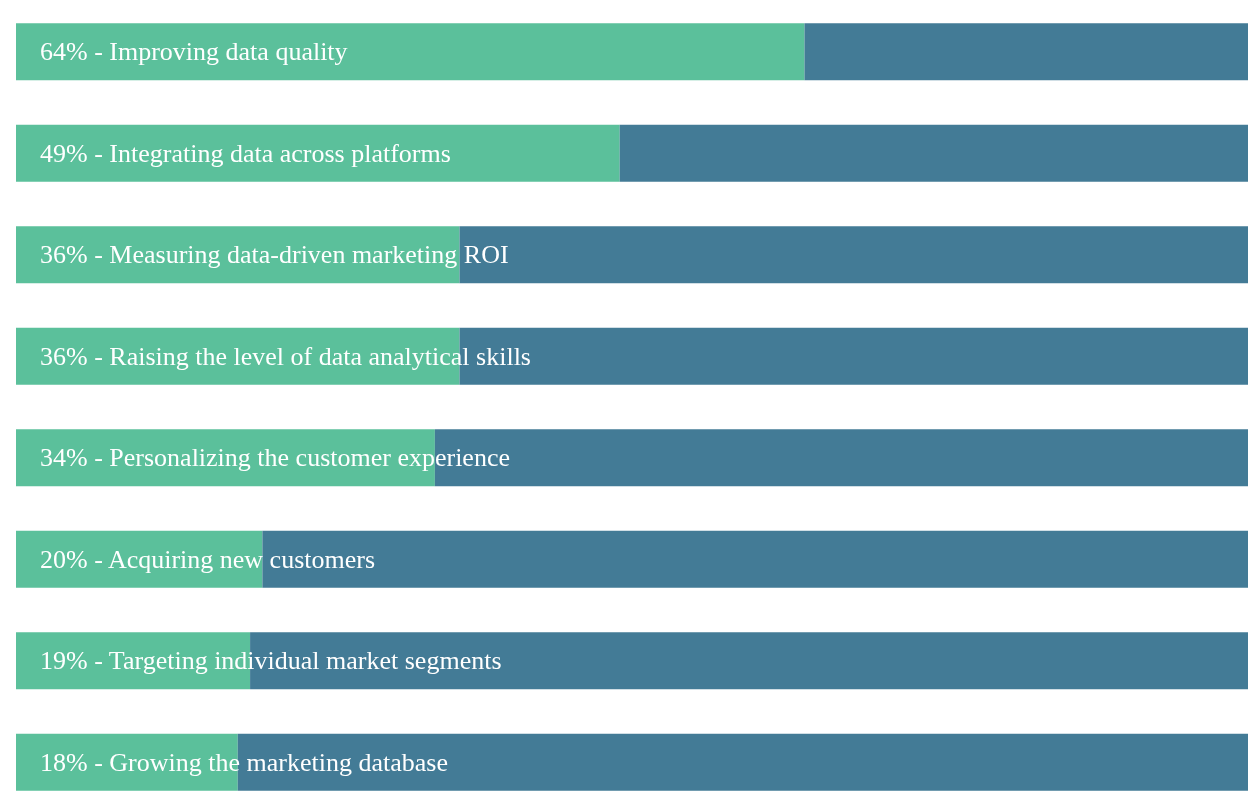  What do you see at coordinates (208, 559) in the screenshot?
I see `data-label: 20% - Acquiring new customers` at bounding box center [208, 559].